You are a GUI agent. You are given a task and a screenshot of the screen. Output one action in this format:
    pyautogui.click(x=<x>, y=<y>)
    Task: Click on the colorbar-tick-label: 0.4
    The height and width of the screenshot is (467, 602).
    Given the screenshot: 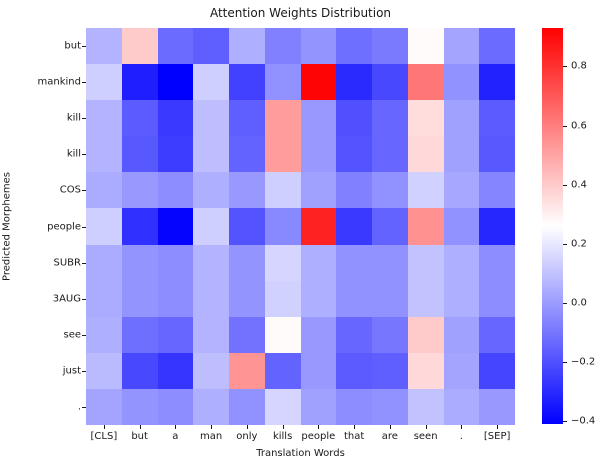 What is the action you would take?
    pyautogui.click(x=579, y=185)
    